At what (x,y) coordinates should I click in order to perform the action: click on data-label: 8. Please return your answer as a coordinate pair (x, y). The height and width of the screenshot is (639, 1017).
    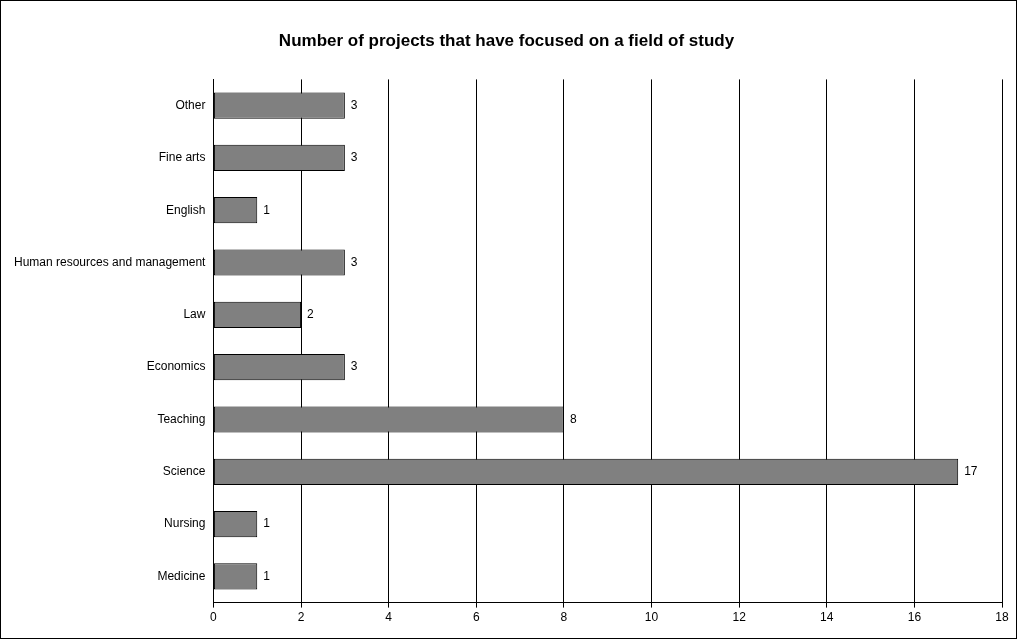
    Looking at the image, I should click on (573, 418).